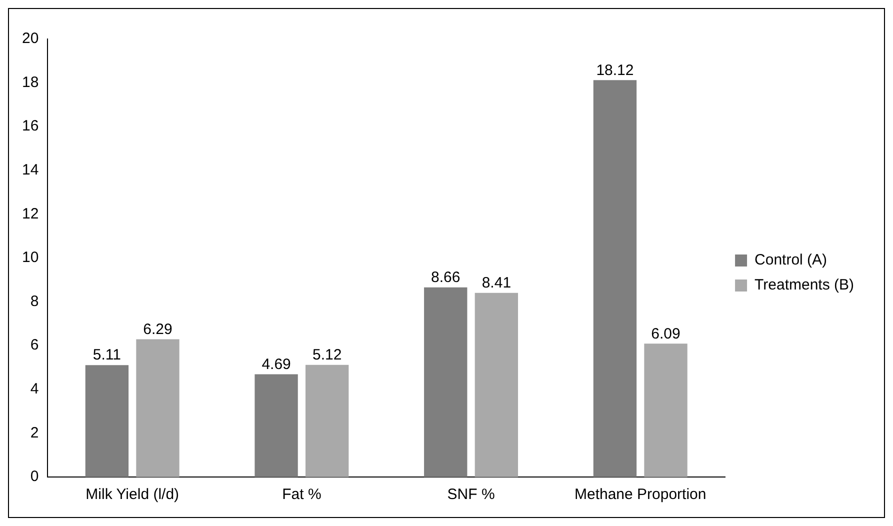  I want to click on y-tick-label: 20, so click(30, 39).